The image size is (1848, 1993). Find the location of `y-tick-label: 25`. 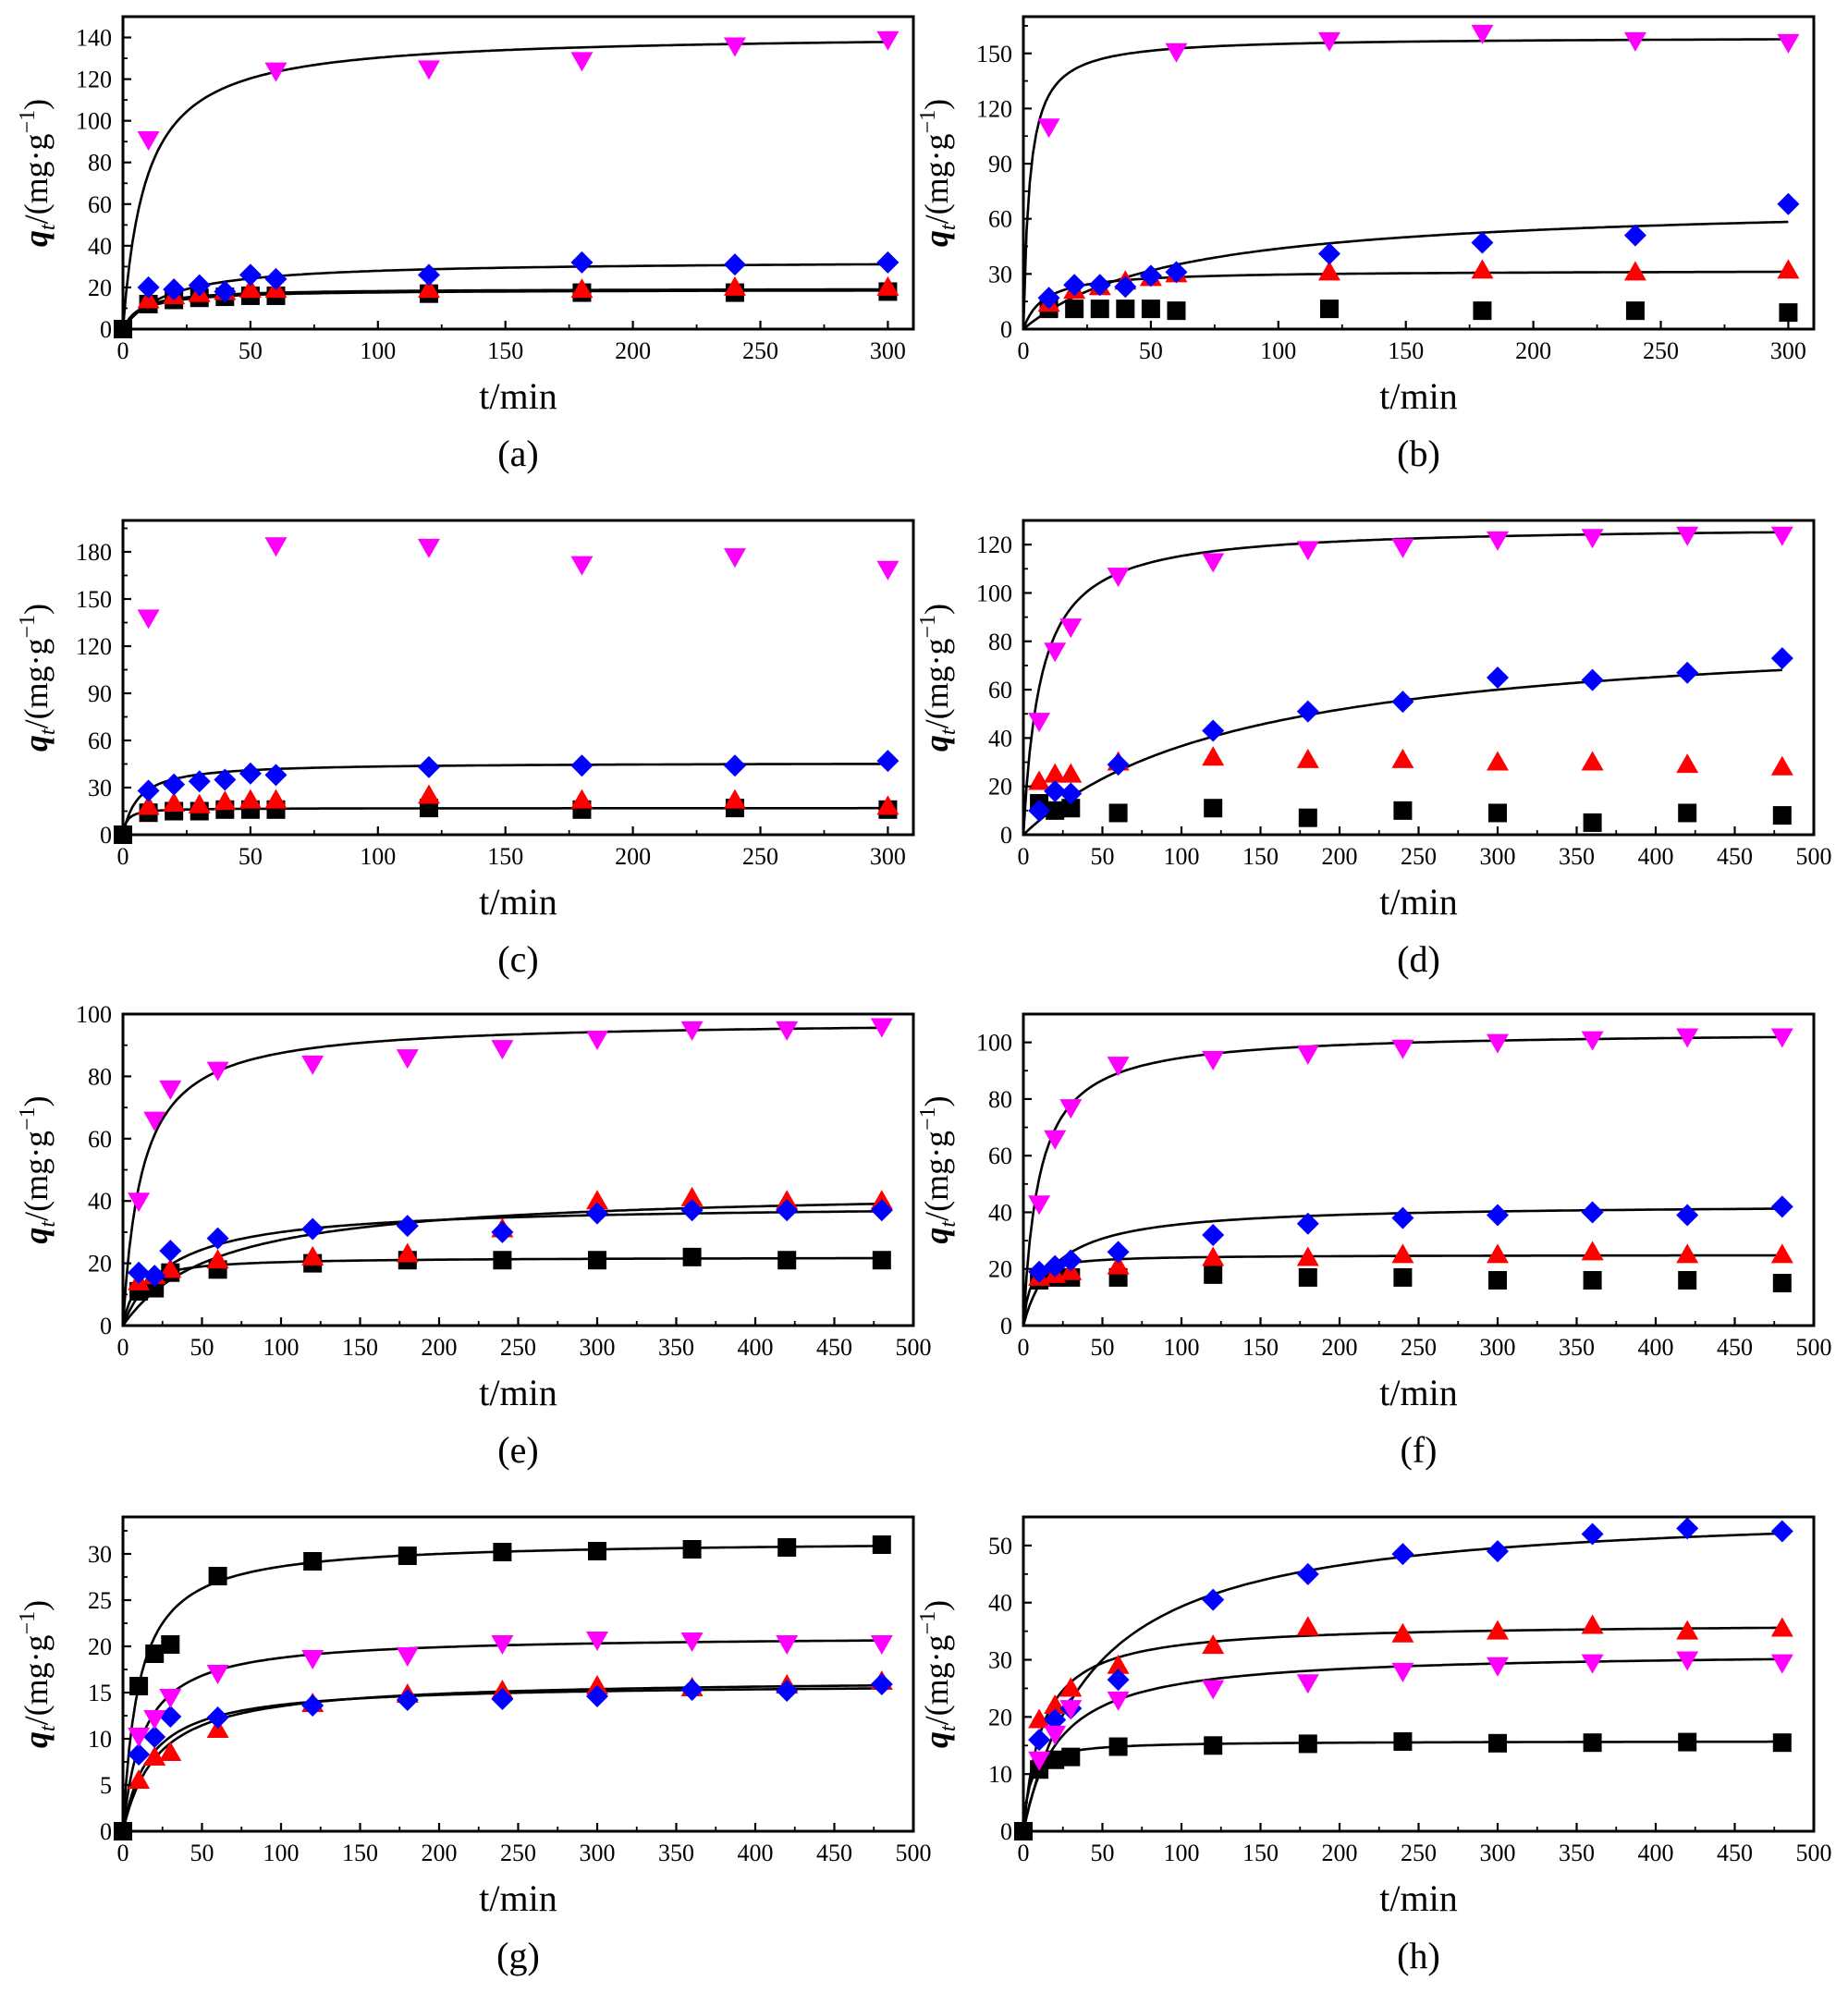

y-tick-label: 25 is located at coordinates (100, 1600).